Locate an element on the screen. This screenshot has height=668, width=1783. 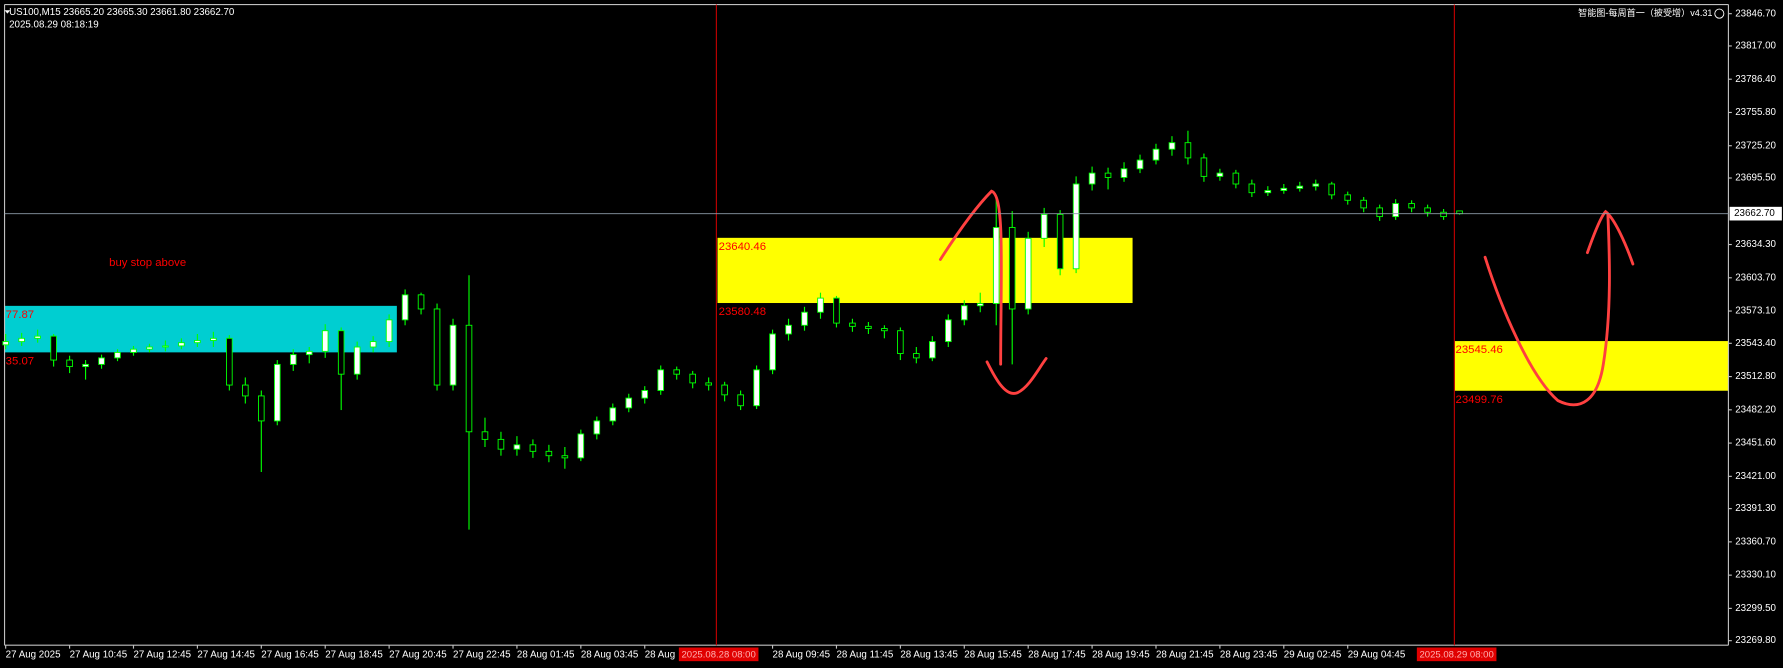
x-tick-label: 27 Aug 20:45 is located at coordinates (418, 654).